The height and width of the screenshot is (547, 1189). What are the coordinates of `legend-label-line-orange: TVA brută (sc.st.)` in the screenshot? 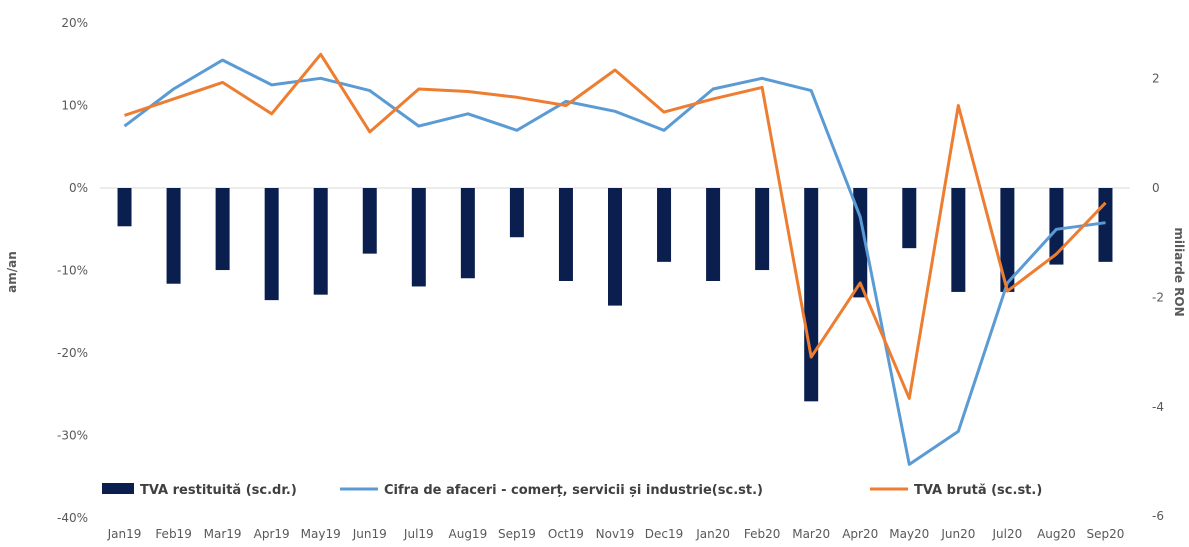 It's located at (978, 490).